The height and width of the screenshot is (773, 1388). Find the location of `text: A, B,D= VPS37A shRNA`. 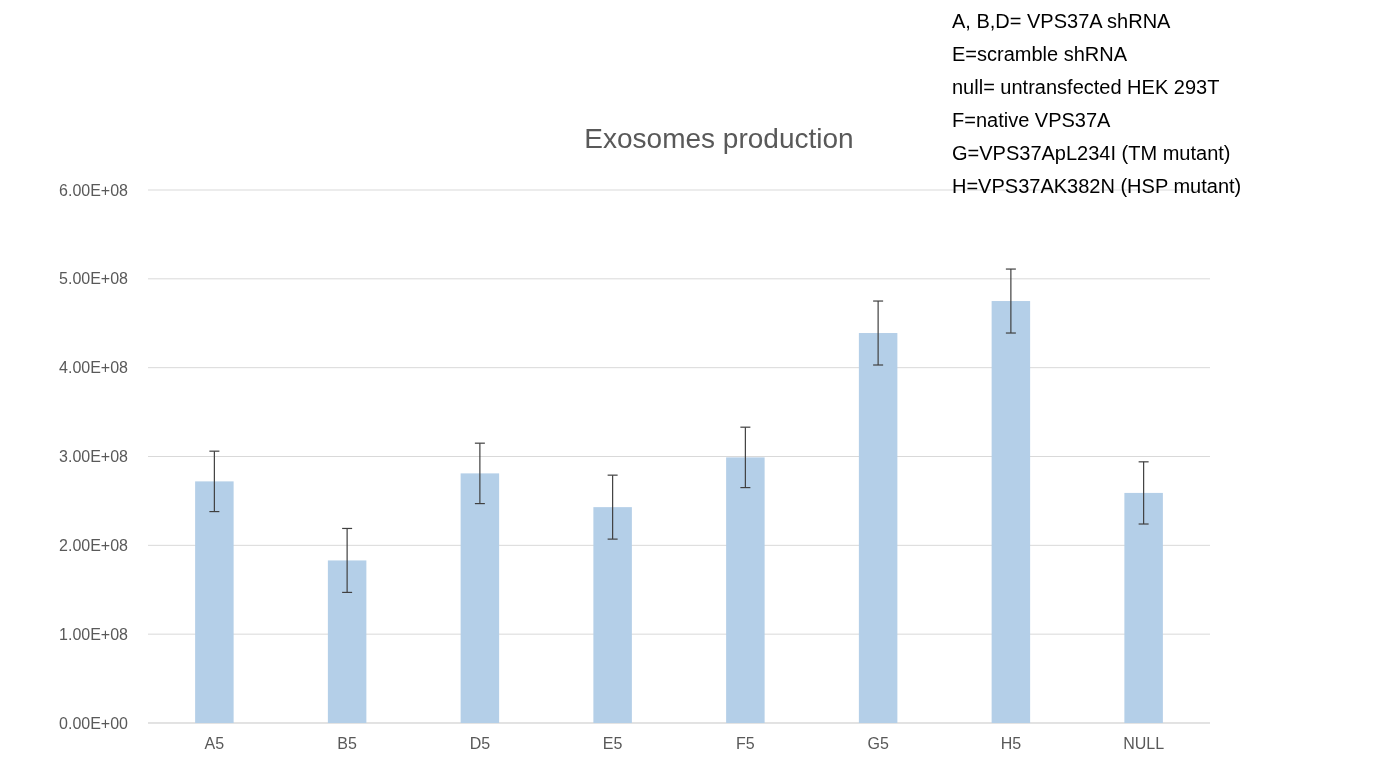

text: A, B,D= VPS37A shRNA is located at coordinates (1062, 21).